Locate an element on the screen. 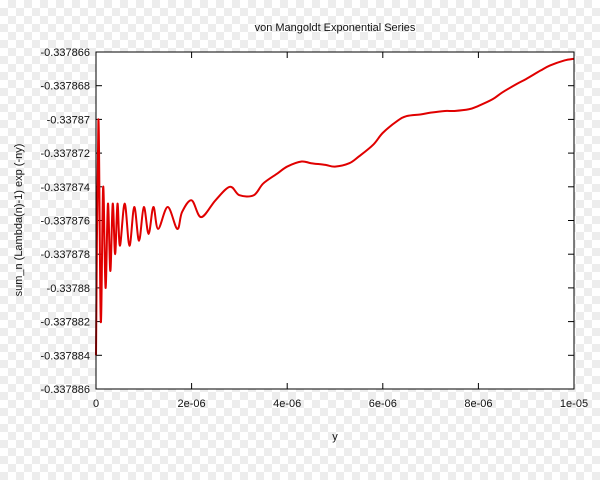 This screenshot has width=600, height=480. x-tick-label: 6e-06 is located at coordinates (383, 404).